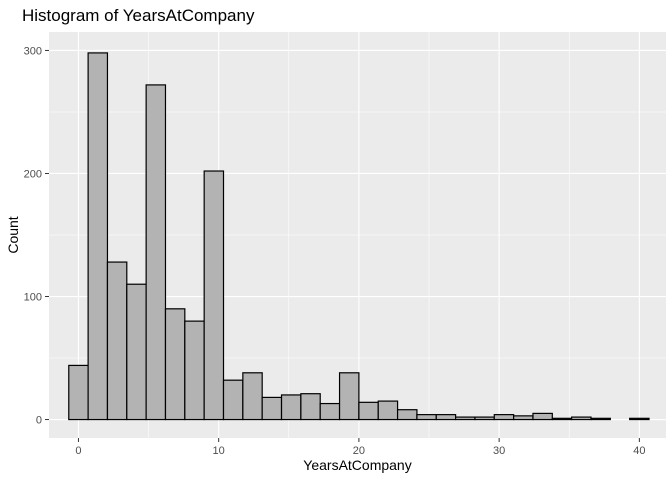  I want to click on y-tick-label: 300, so click(33, 51).